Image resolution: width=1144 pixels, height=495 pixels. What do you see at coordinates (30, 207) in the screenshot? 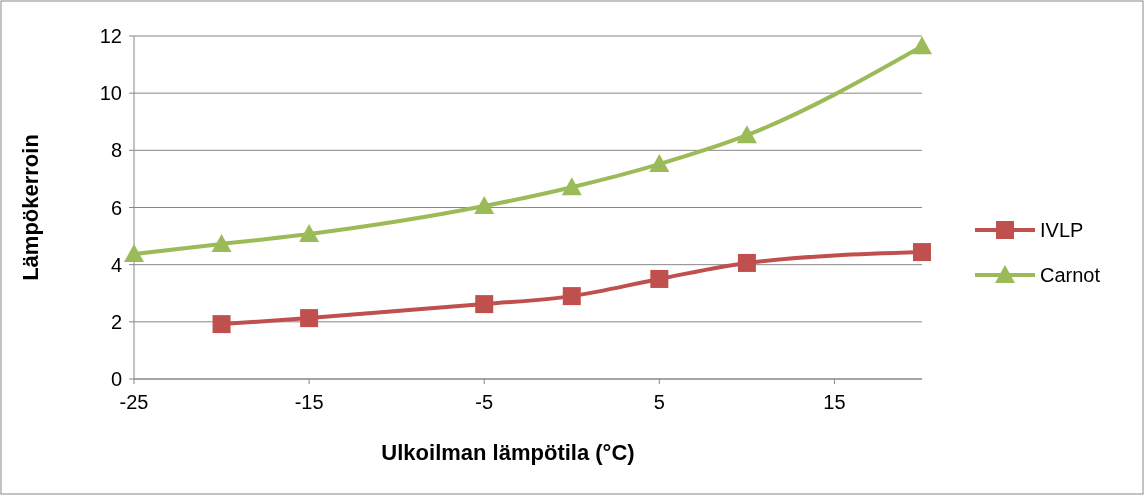
I see `y-axis-title: Lämpökerroin` at bounding box center [30, 207].